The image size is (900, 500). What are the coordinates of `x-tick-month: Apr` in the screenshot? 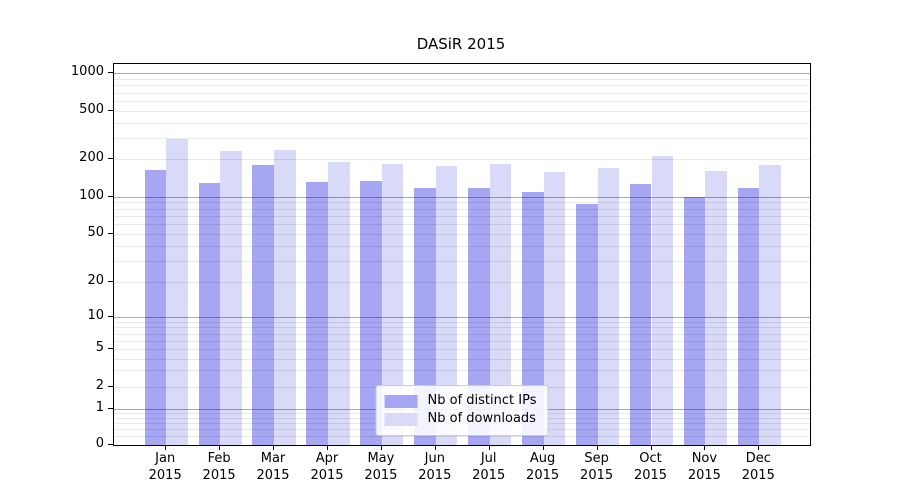 It's located at (327, 458).